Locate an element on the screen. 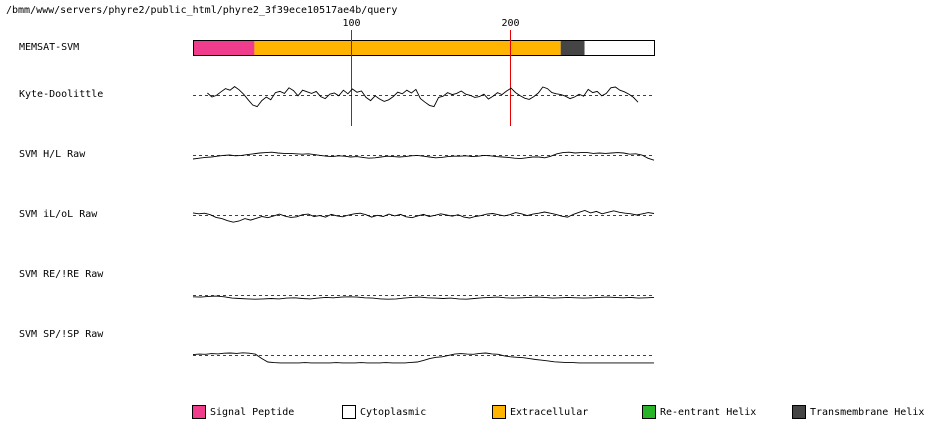 The height and width of the screenshot is (435, 950). svm-iloi-label: SVM iL/oL Raw is located at coordinates (58, 214).